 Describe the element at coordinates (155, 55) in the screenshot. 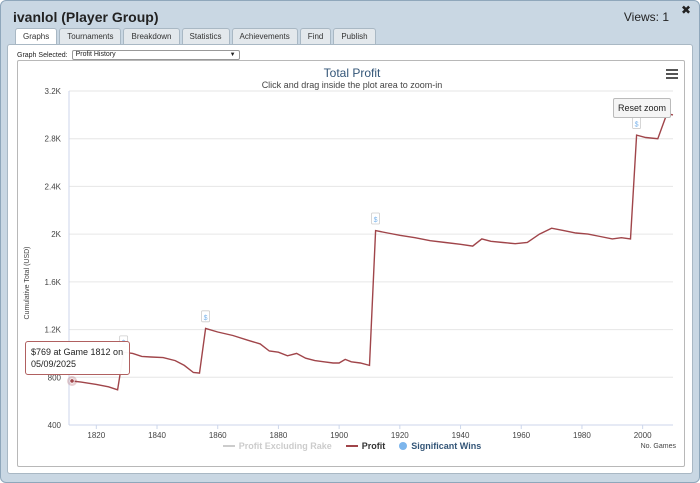

I see `graph-select-dropdown: Profit History ▼` at that location.